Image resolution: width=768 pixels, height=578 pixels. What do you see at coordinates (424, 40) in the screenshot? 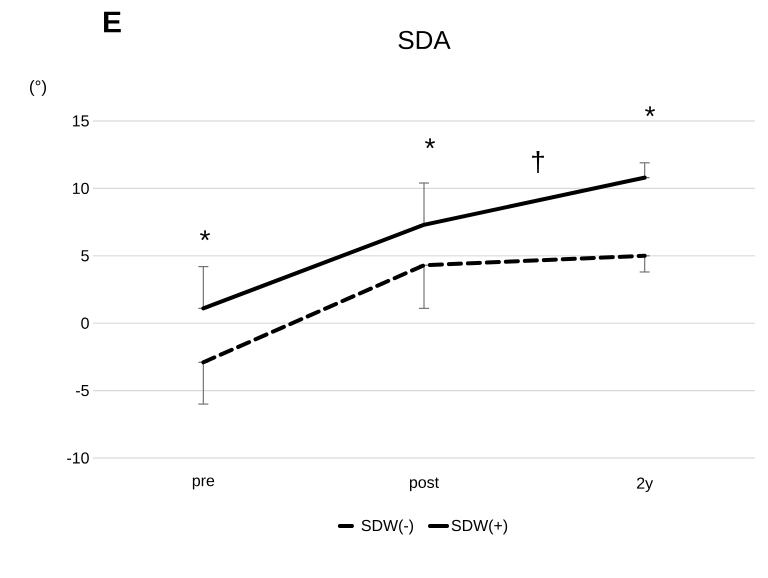
I see `chart-title: SDA` at bounding box center [424, 40].